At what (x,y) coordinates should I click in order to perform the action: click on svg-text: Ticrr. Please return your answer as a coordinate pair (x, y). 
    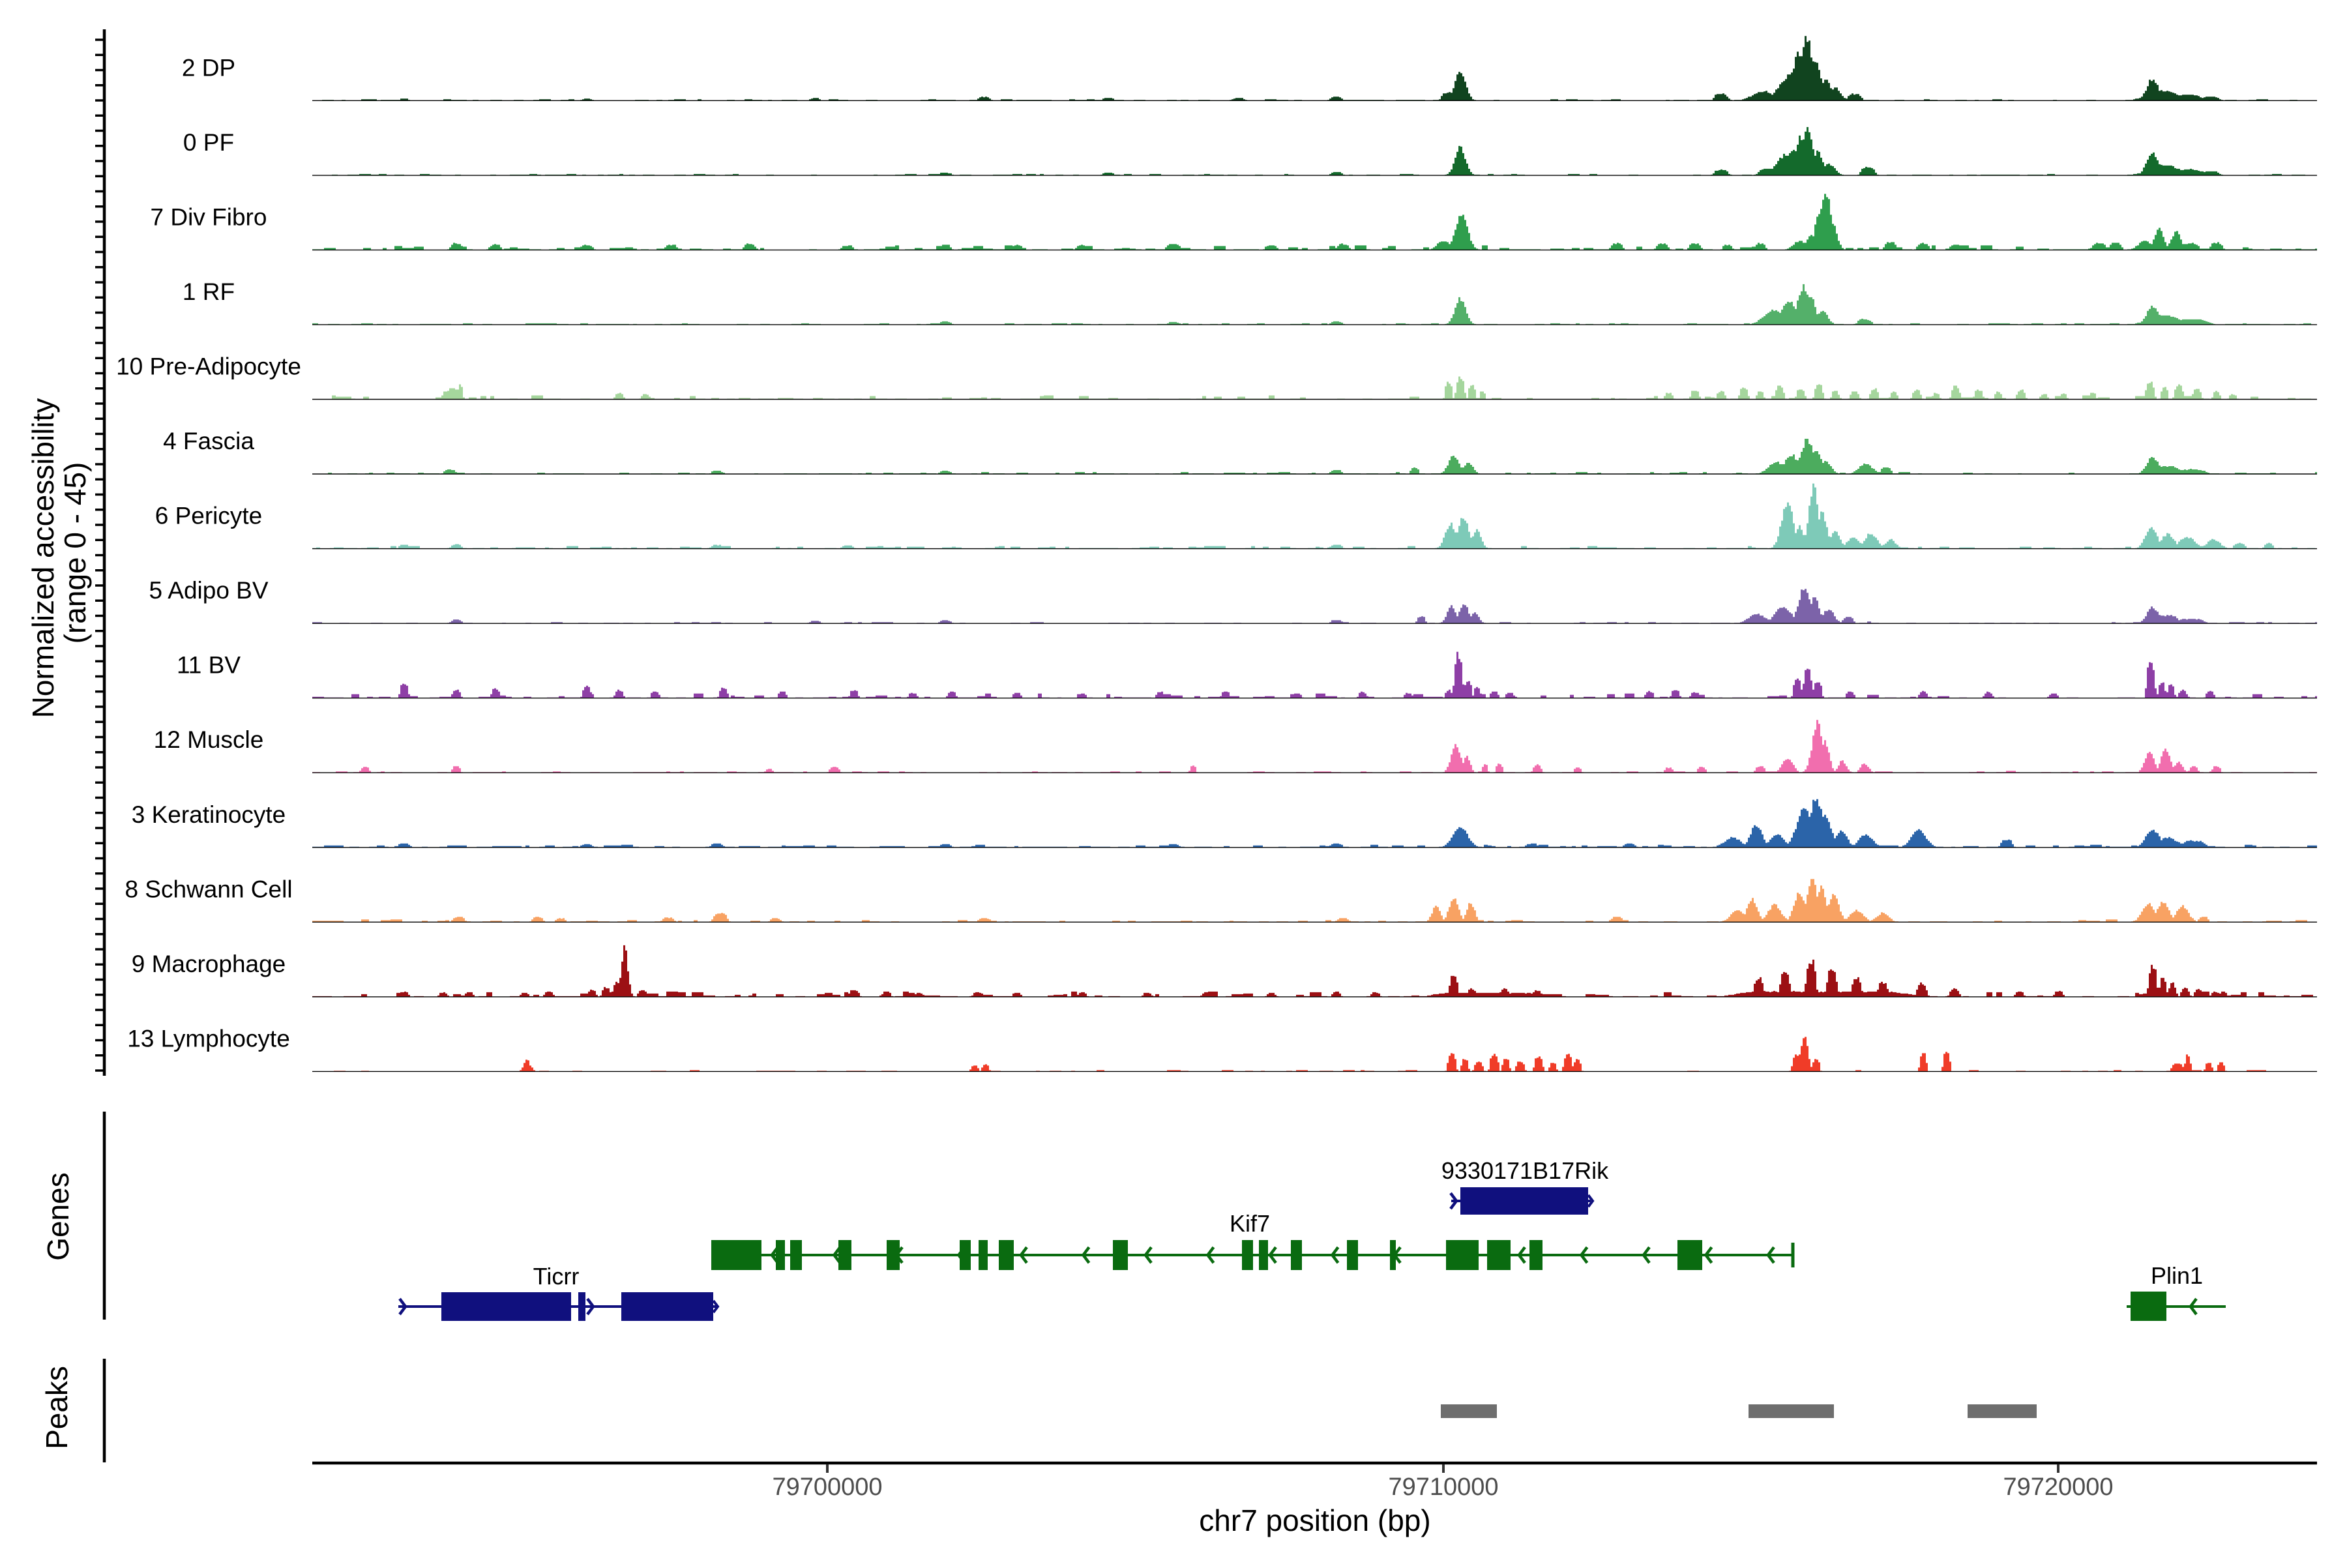
    Looking at the image, I should click on (556, 1277).